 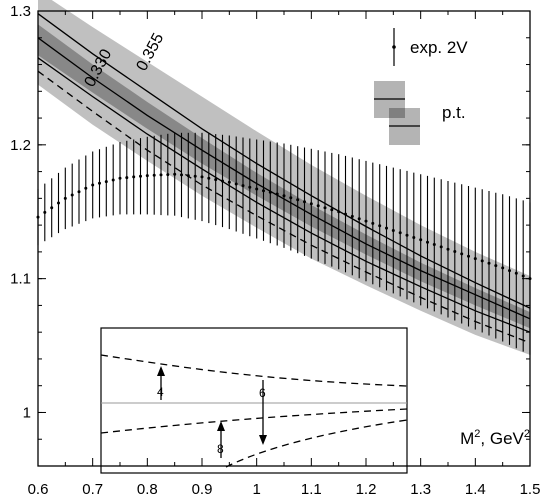 I want to click on inset-middle-dashed-curve, so click(x=254, y=421).